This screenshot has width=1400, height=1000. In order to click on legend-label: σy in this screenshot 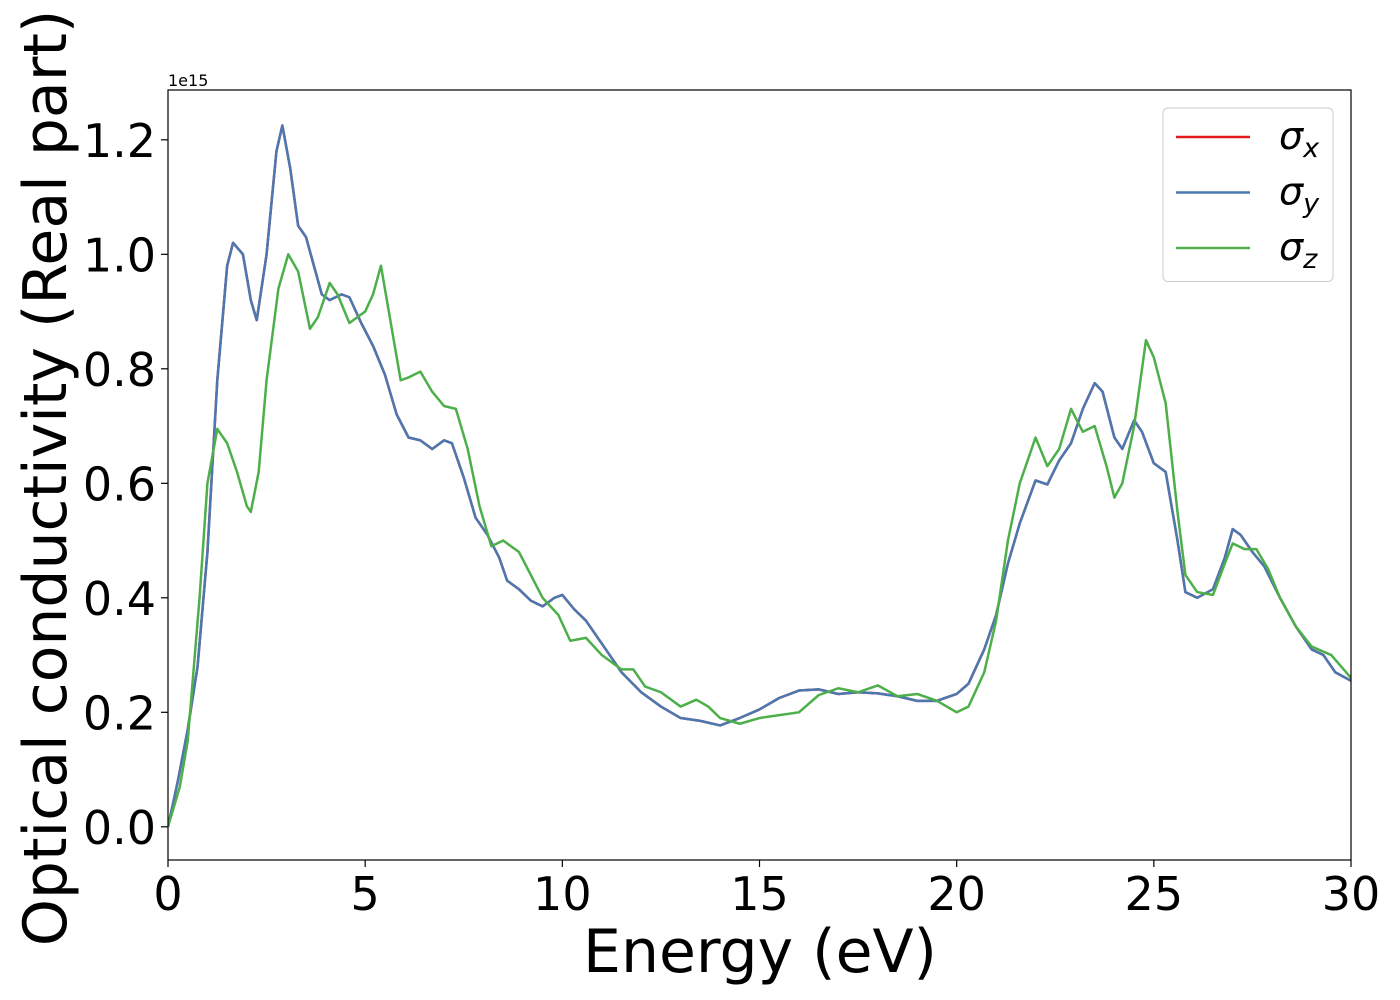, I will do `click(1299, 195)`.